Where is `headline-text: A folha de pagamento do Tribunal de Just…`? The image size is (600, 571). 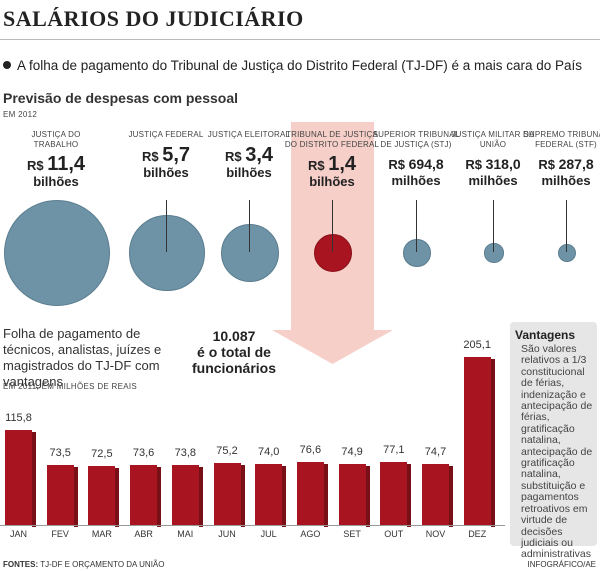
headline-text: A folha de pagamento do Tribunal de Just… is located at coordinates (300, 65).